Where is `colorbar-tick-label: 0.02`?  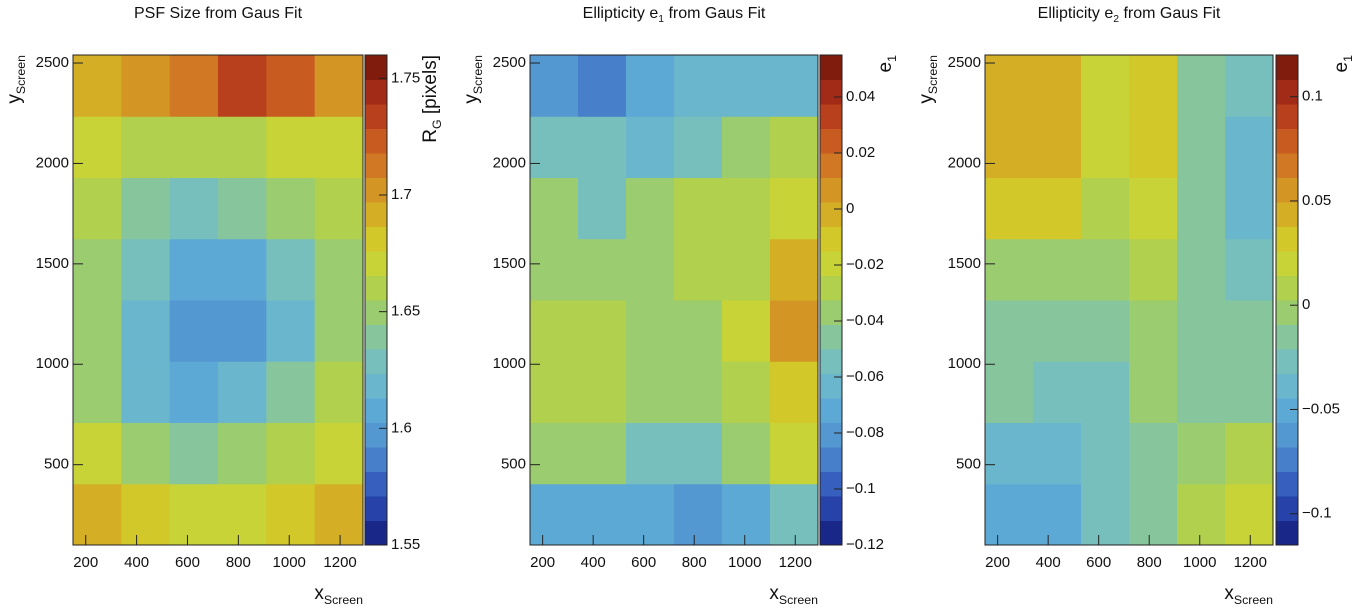
colorbar-tick-label: 0.02 is located at coordinates (860, 152).